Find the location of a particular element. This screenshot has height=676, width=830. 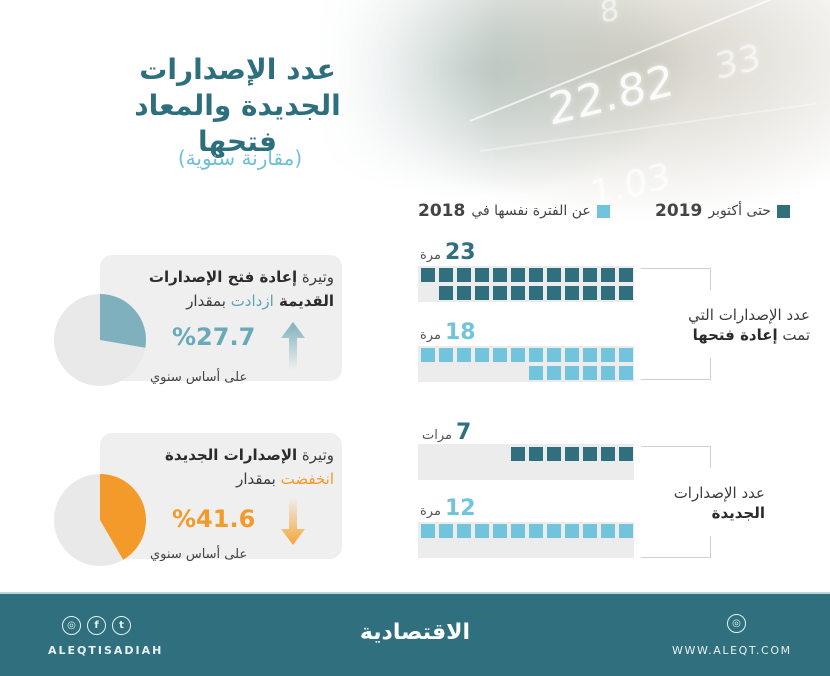

arrow-down-icon is located at coordinates (293, 521).